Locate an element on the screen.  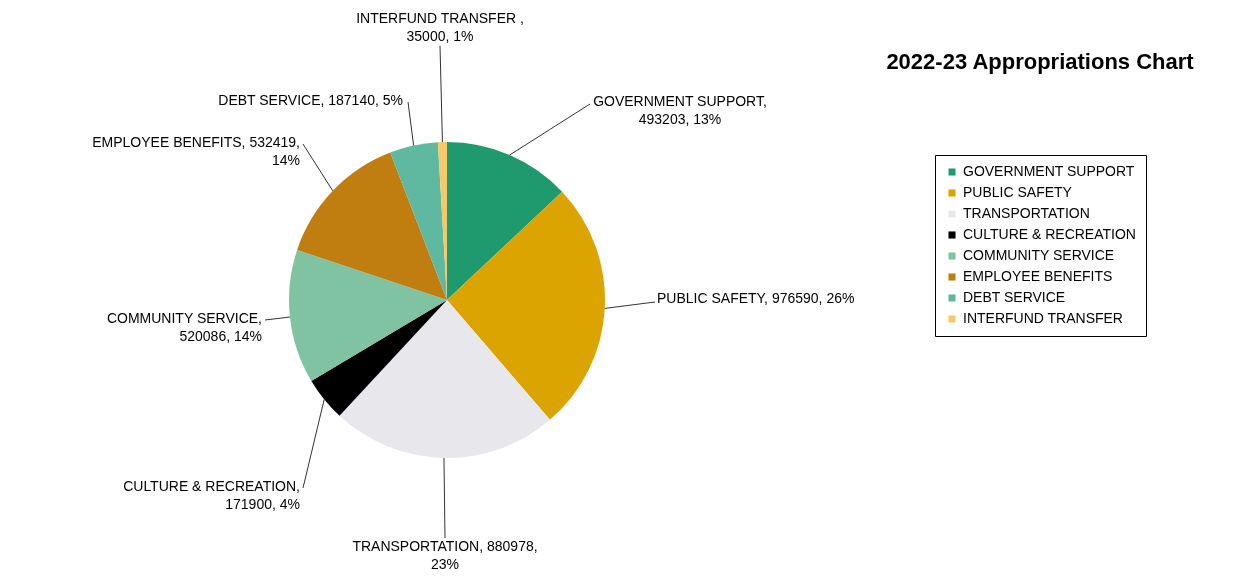
legend-label: TRANSPORTATION is located at coordinates (1026, 213).